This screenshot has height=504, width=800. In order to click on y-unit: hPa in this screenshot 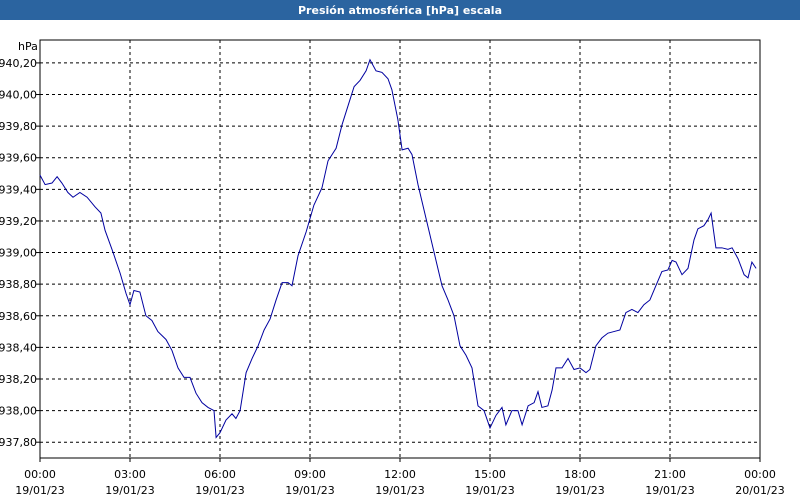, I will do `click(28, 46)`.